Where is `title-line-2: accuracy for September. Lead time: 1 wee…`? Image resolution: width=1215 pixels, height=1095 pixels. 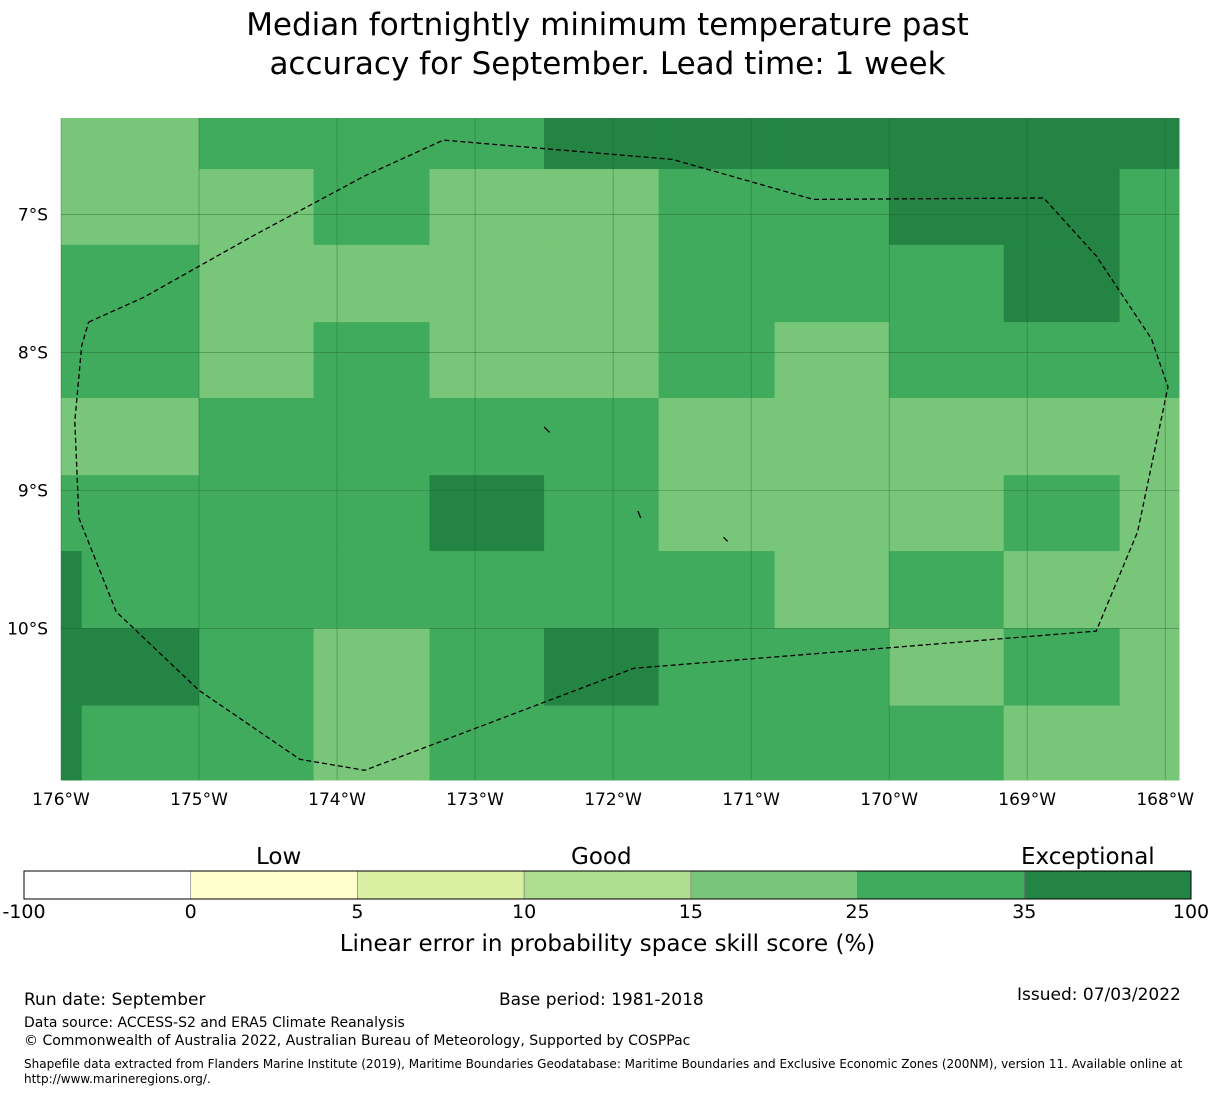 title-line-2: accuracy for September. Lead time: 1 wee… is located at coordinates (607, 64).